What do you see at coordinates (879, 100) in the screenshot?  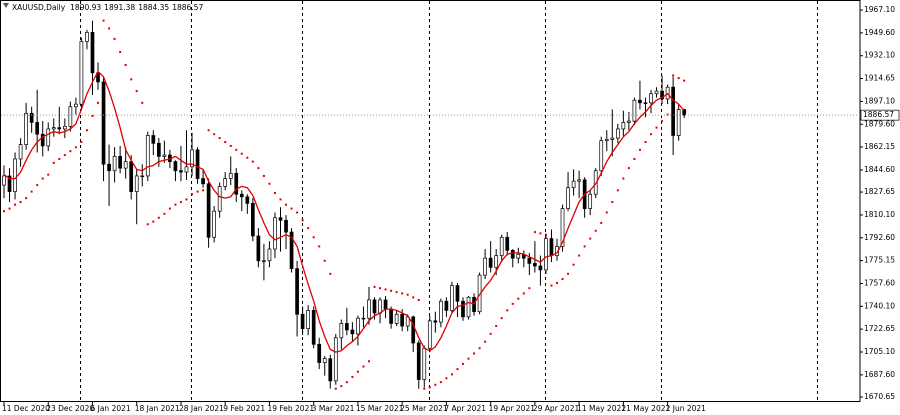 I see `y-tick-label: 1897.10` at bounding box center [879, 100].